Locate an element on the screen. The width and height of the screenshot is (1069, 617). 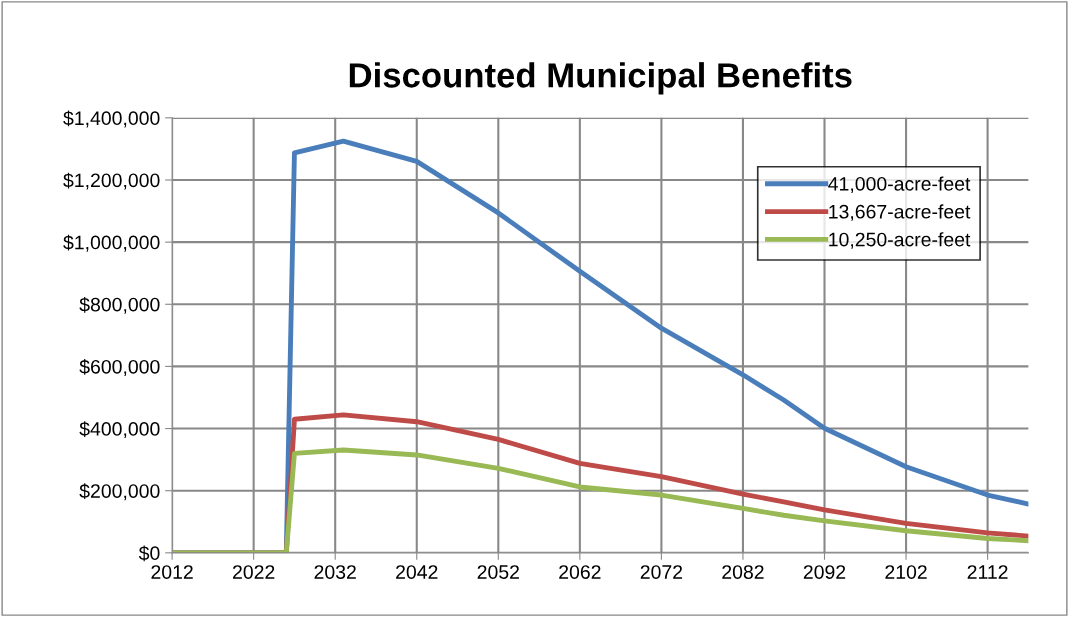
y-tick-label: $1,400,000 is located at coordinates (111, 119).